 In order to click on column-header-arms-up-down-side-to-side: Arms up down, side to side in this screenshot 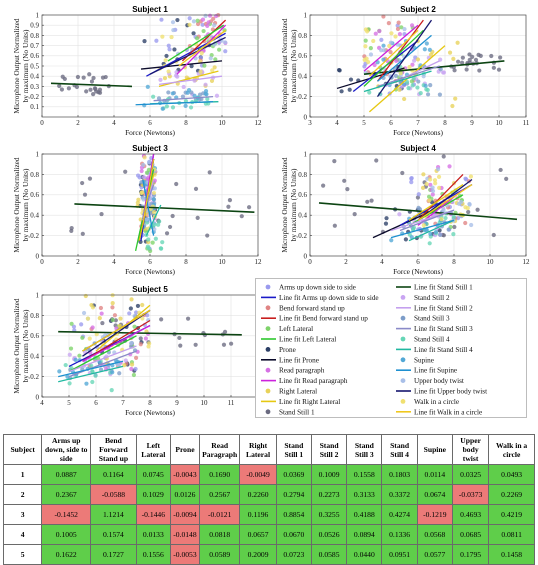, I will do `click(66, 449)`.